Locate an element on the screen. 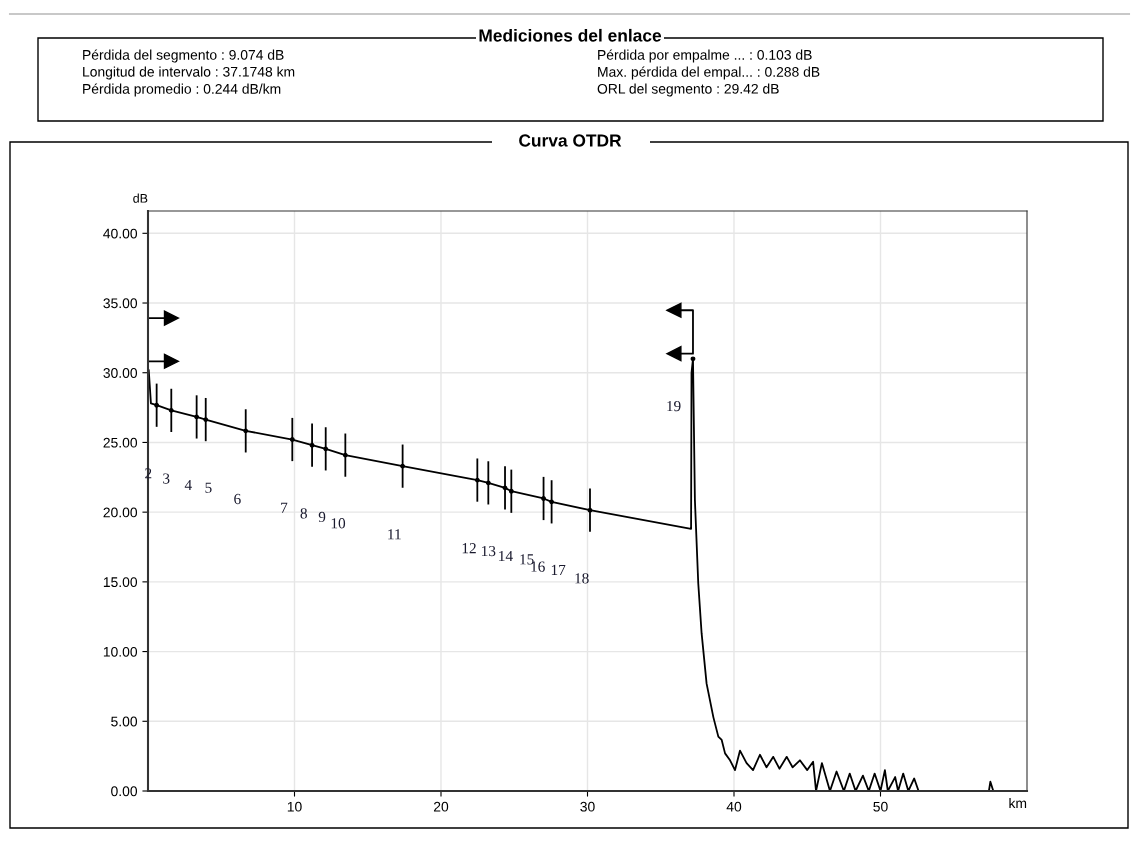 This screenshot has height=854, width=1139. chart-subtitle: Curva OTDR is located at coordinates (570, 140).